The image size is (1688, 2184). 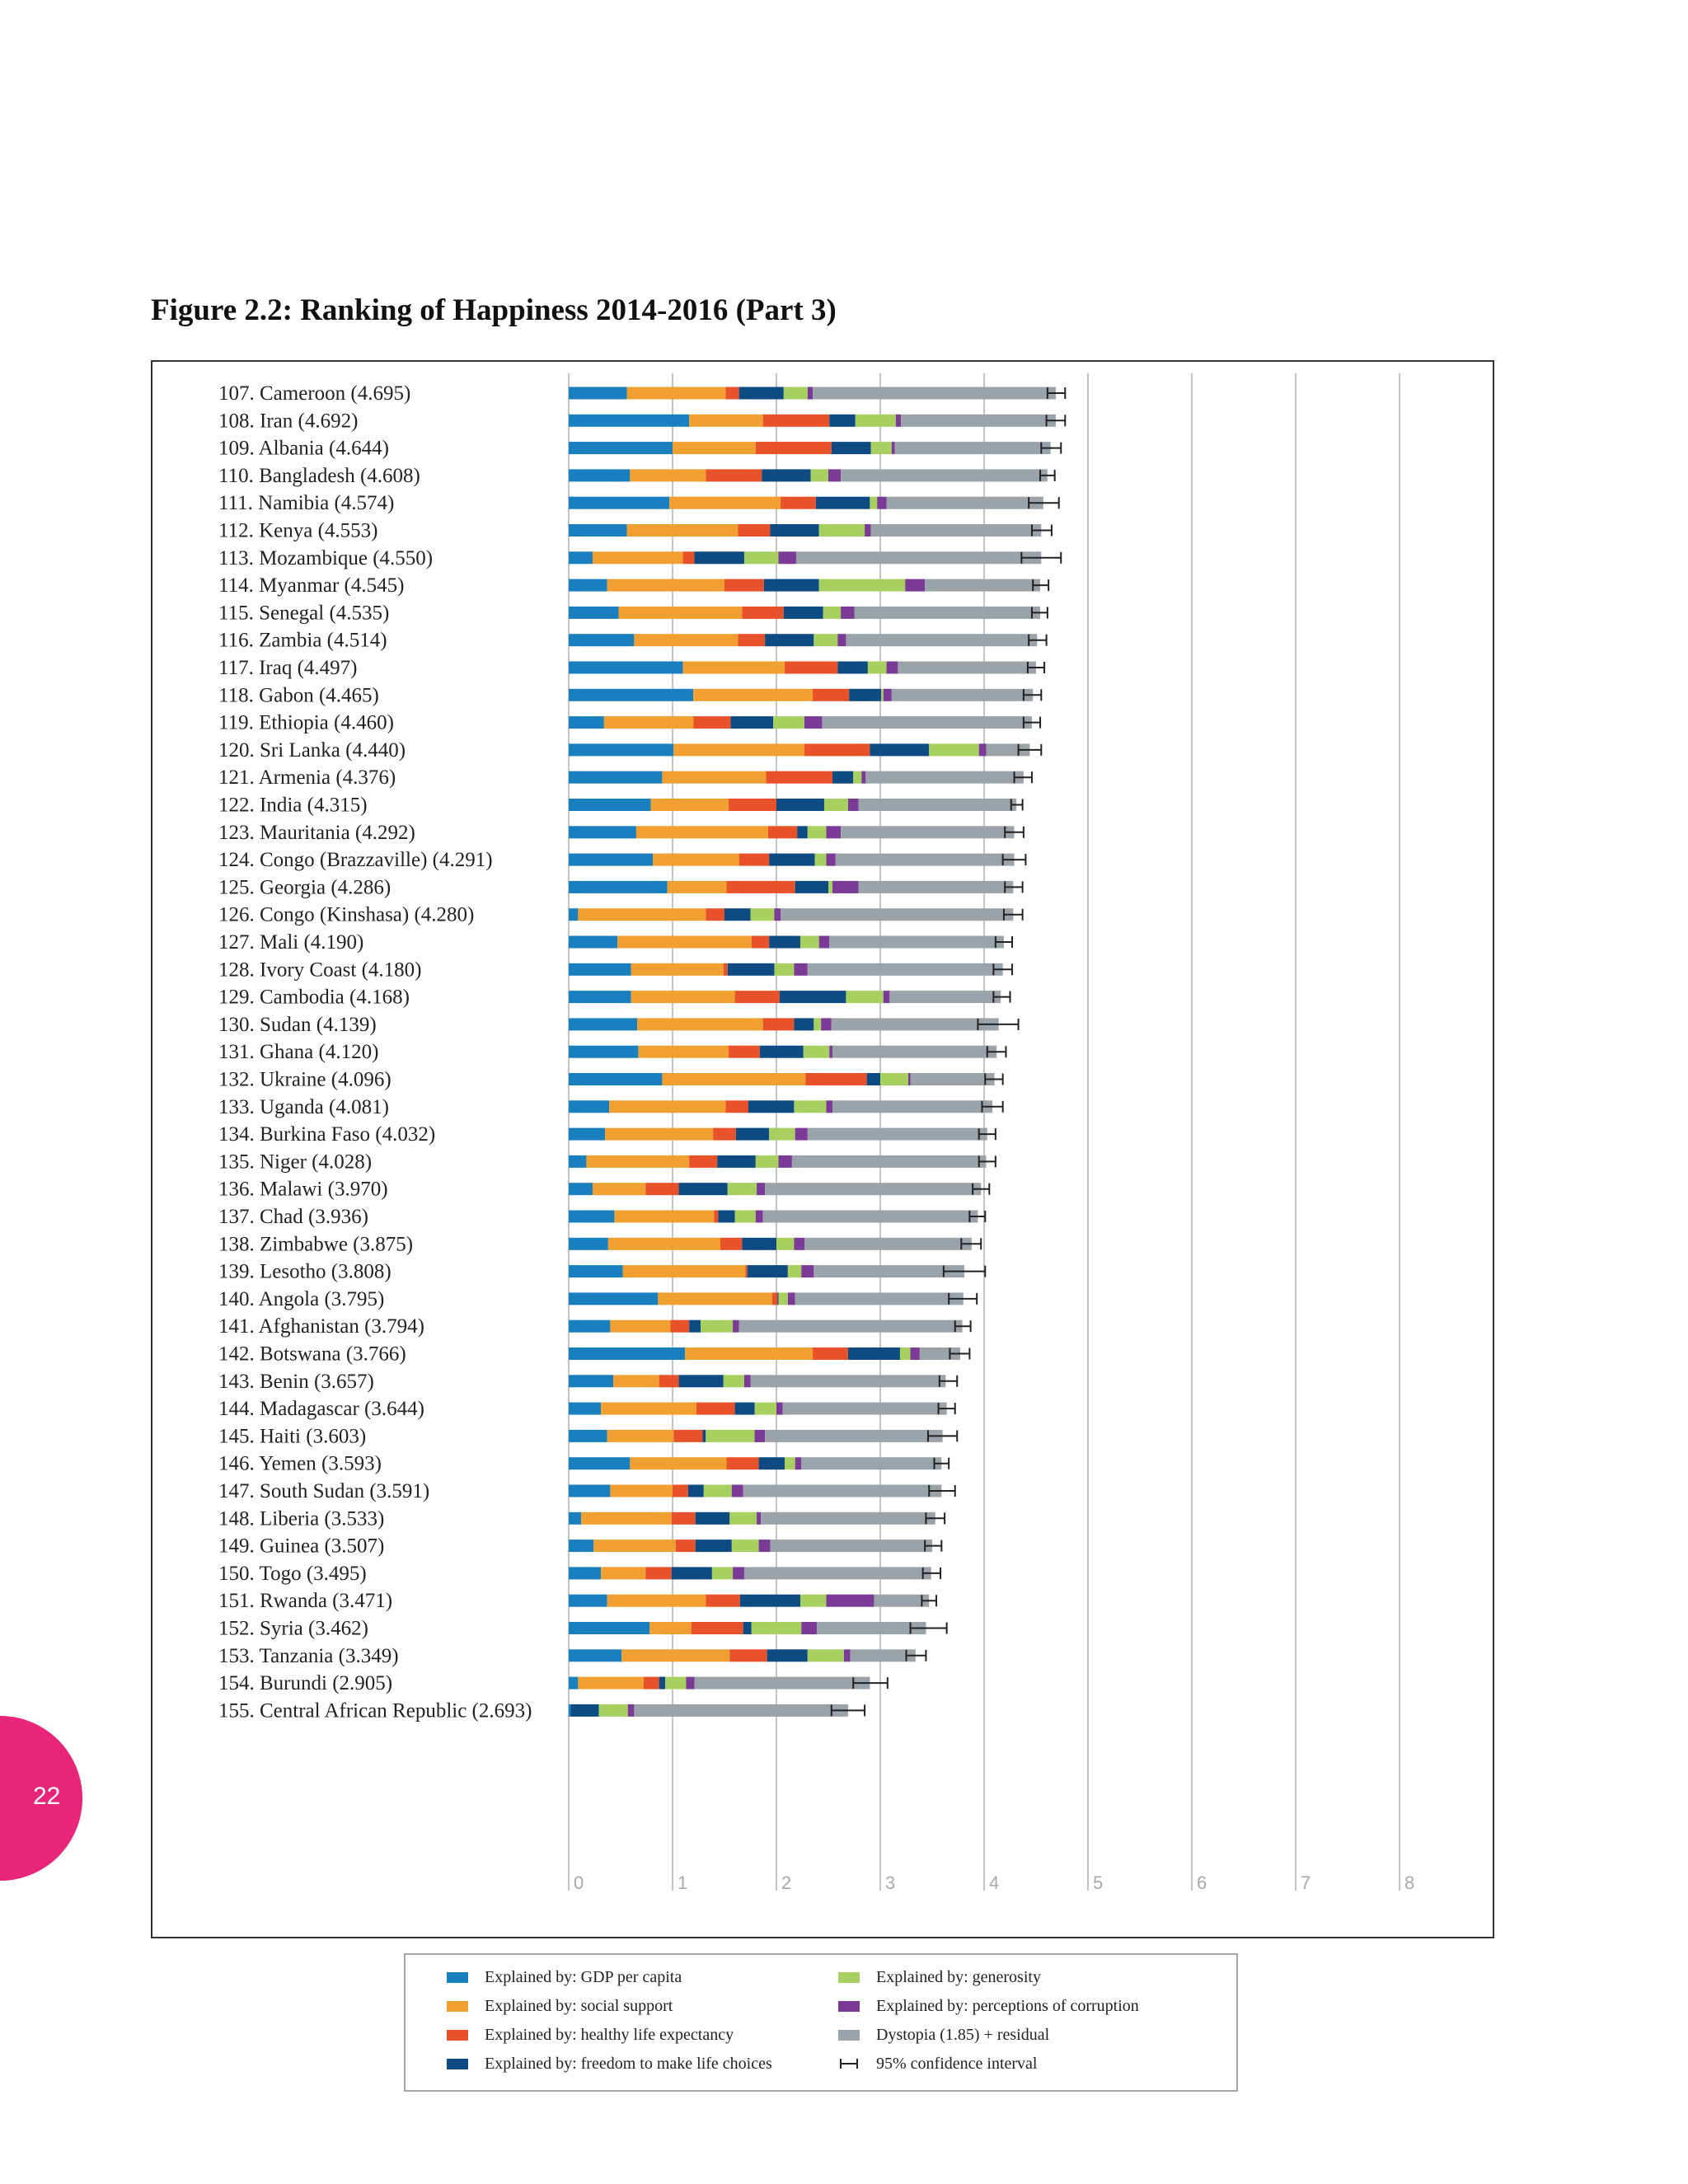 I want to click on x-tick-label-3: 3, so click(x=890, y=1882).